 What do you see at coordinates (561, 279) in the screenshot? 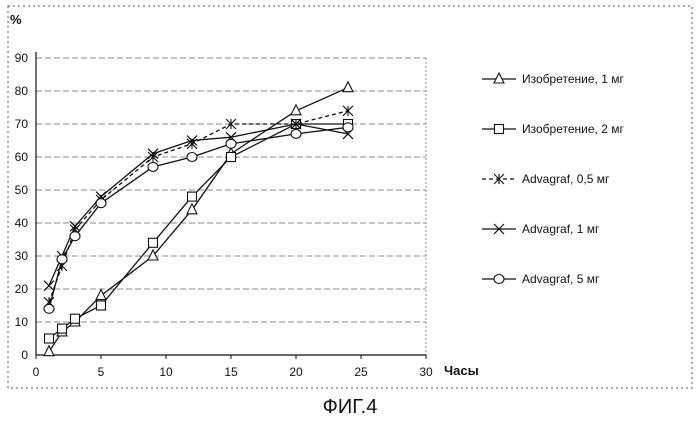
I see `legend-label: Advagraf, 5 мг` at bounding box center [561, 279].